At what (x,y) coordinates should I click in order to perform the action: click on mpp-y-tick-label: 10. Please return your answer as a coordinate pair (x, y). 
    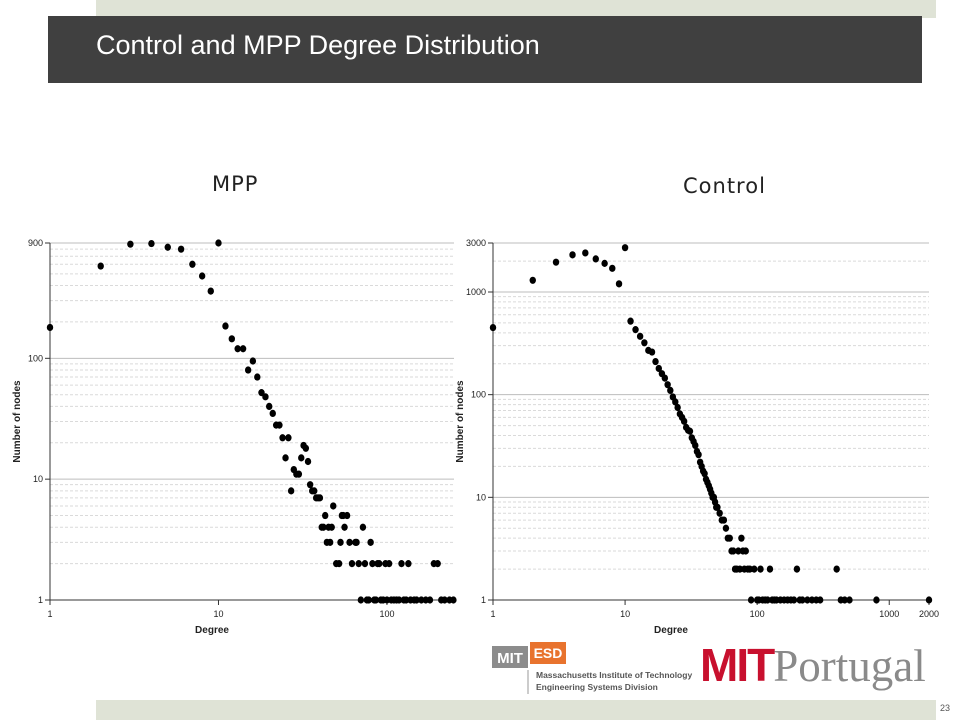
    Looking at the image, I should click on (38, 479).